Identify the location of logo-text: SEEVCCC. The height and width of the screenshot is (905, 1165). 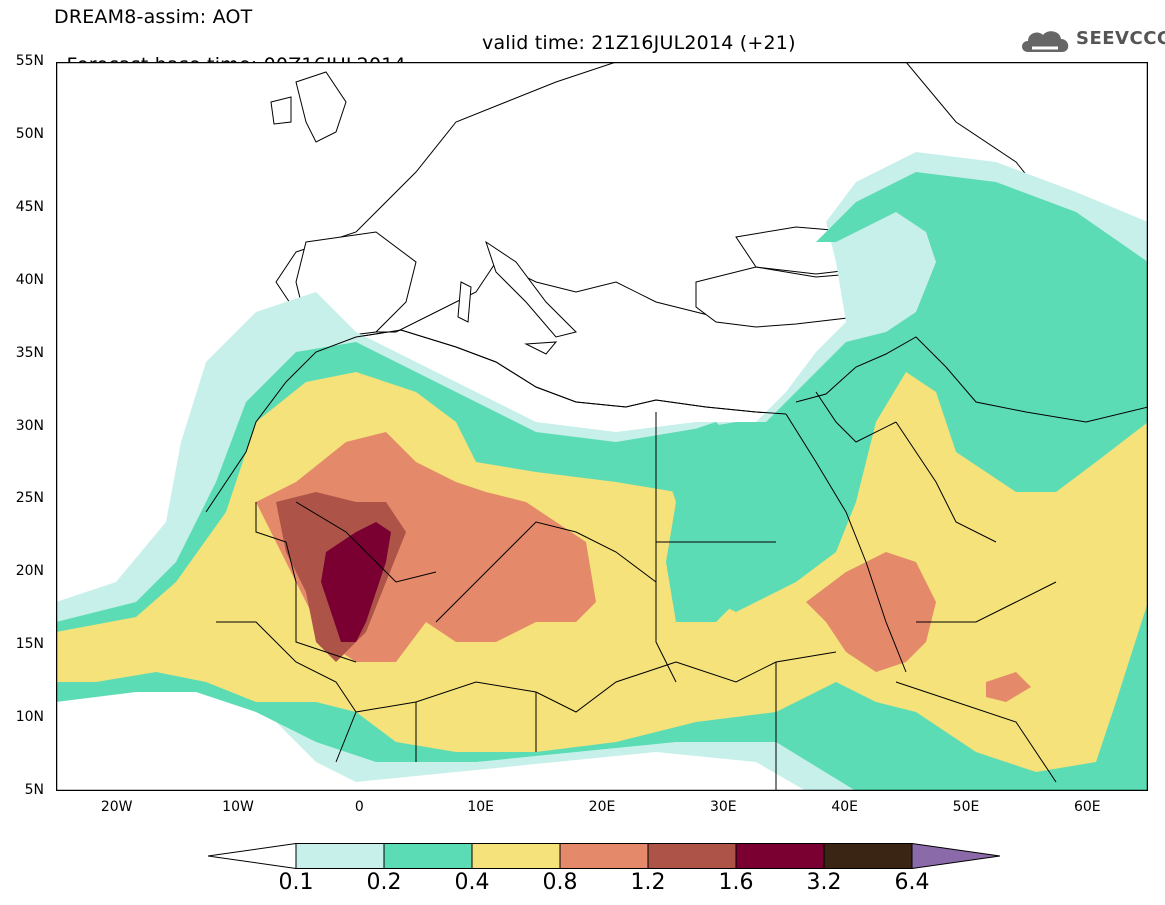
(1120, 38).